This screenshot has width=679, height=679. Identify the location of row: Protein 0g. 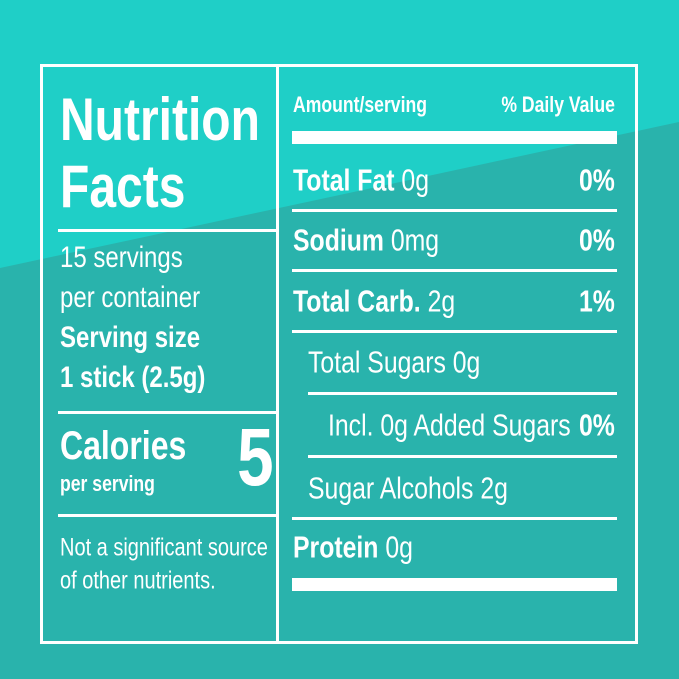
(353, 547).